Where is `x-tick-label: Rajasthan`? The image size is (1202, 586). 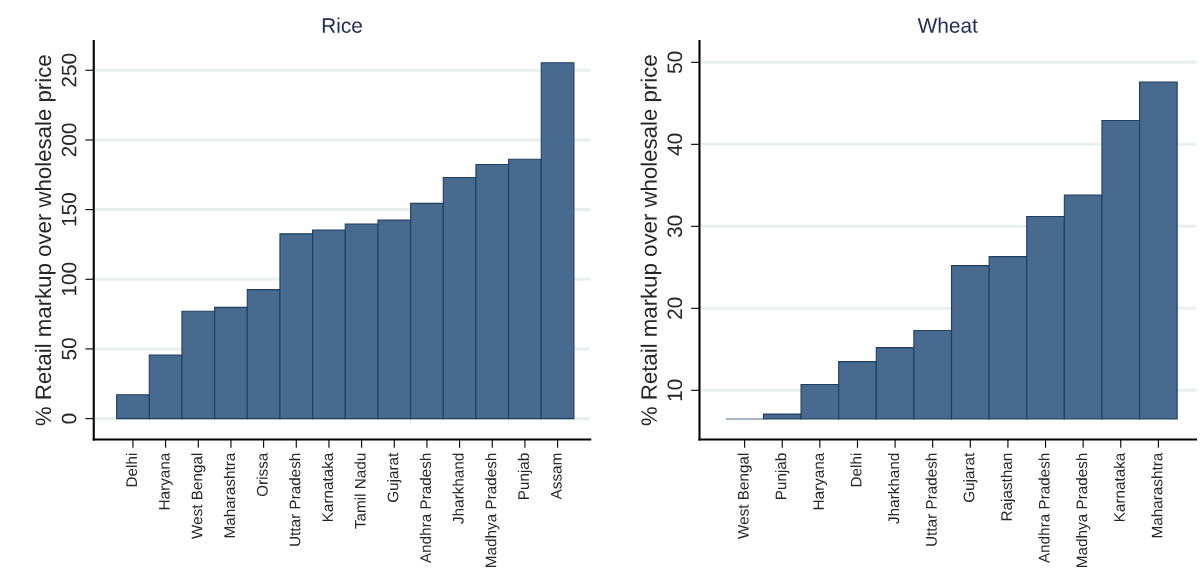 x-tick-label: Rajasthan is located at coordinates (1008, 487).